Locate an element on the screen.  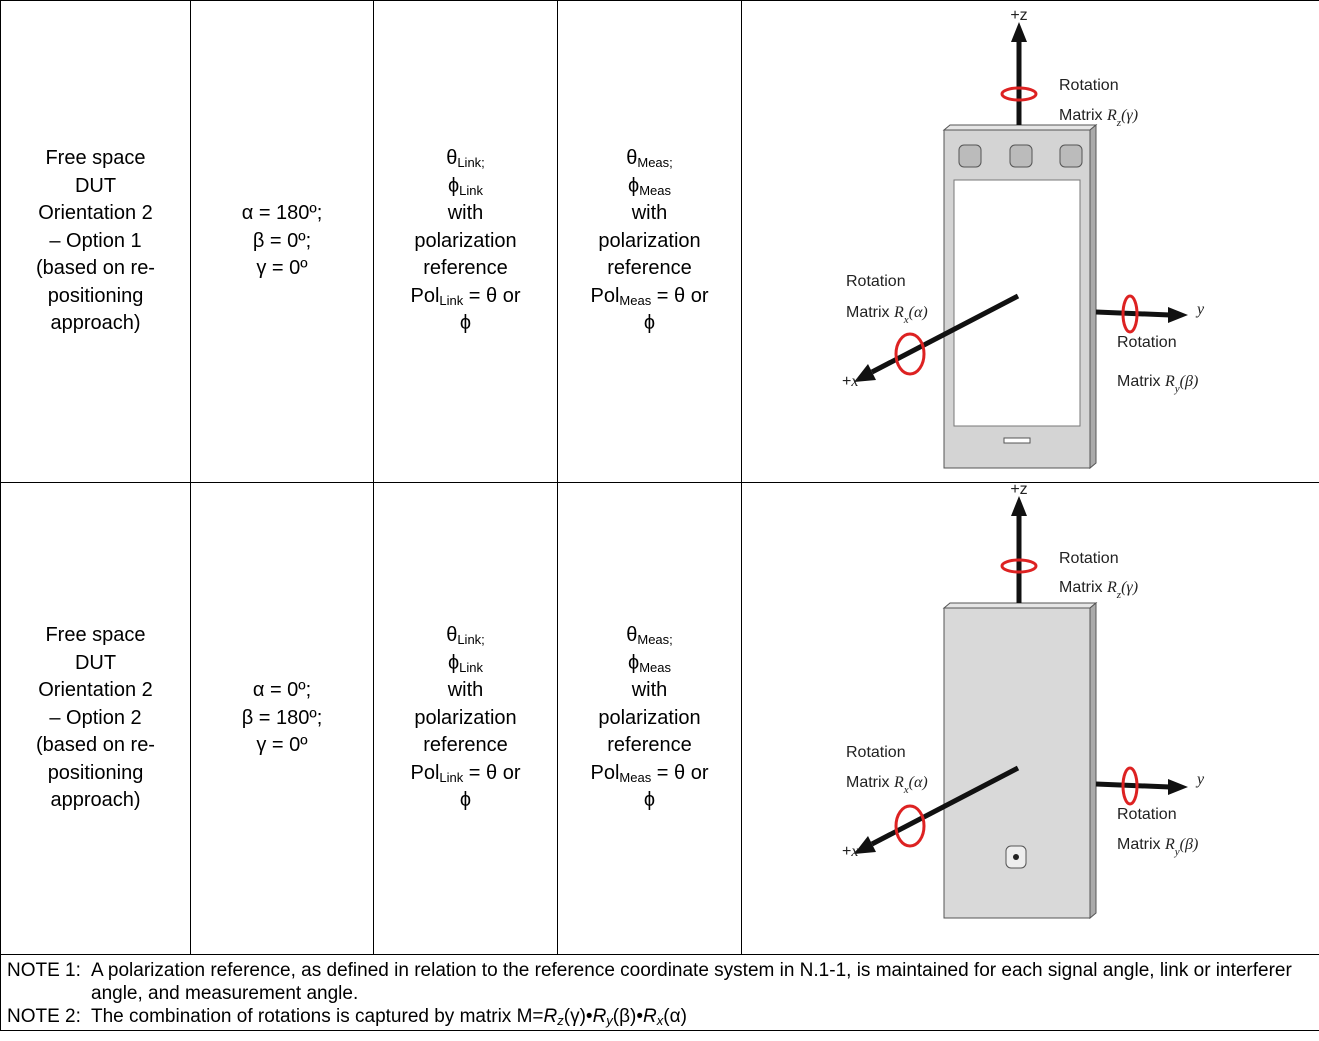
text-run: – Option 1 is located at coordinates (95, 240).